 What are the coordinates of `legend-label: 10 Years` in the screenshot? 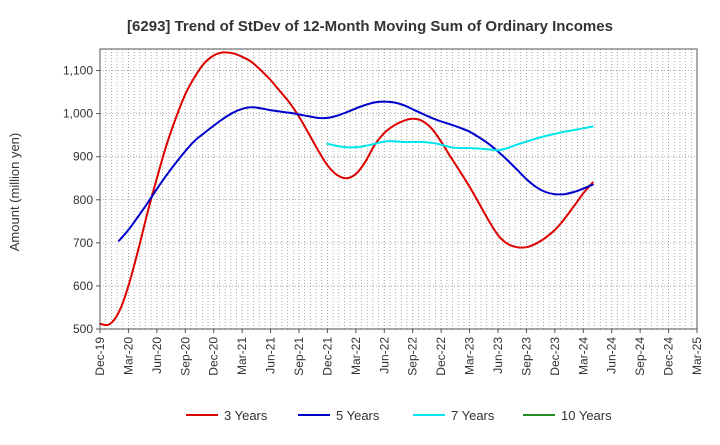 It's located at (586, 415).